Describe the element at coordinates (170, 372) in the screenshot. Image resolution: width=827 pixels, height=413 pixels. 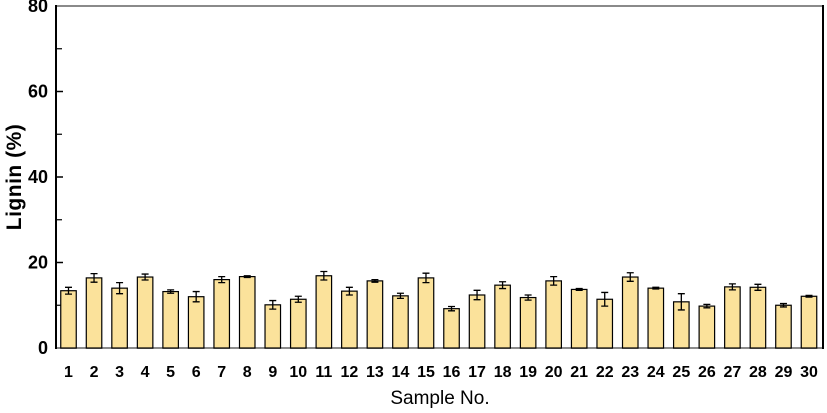
I see `x-tick-label: 5` at that location.